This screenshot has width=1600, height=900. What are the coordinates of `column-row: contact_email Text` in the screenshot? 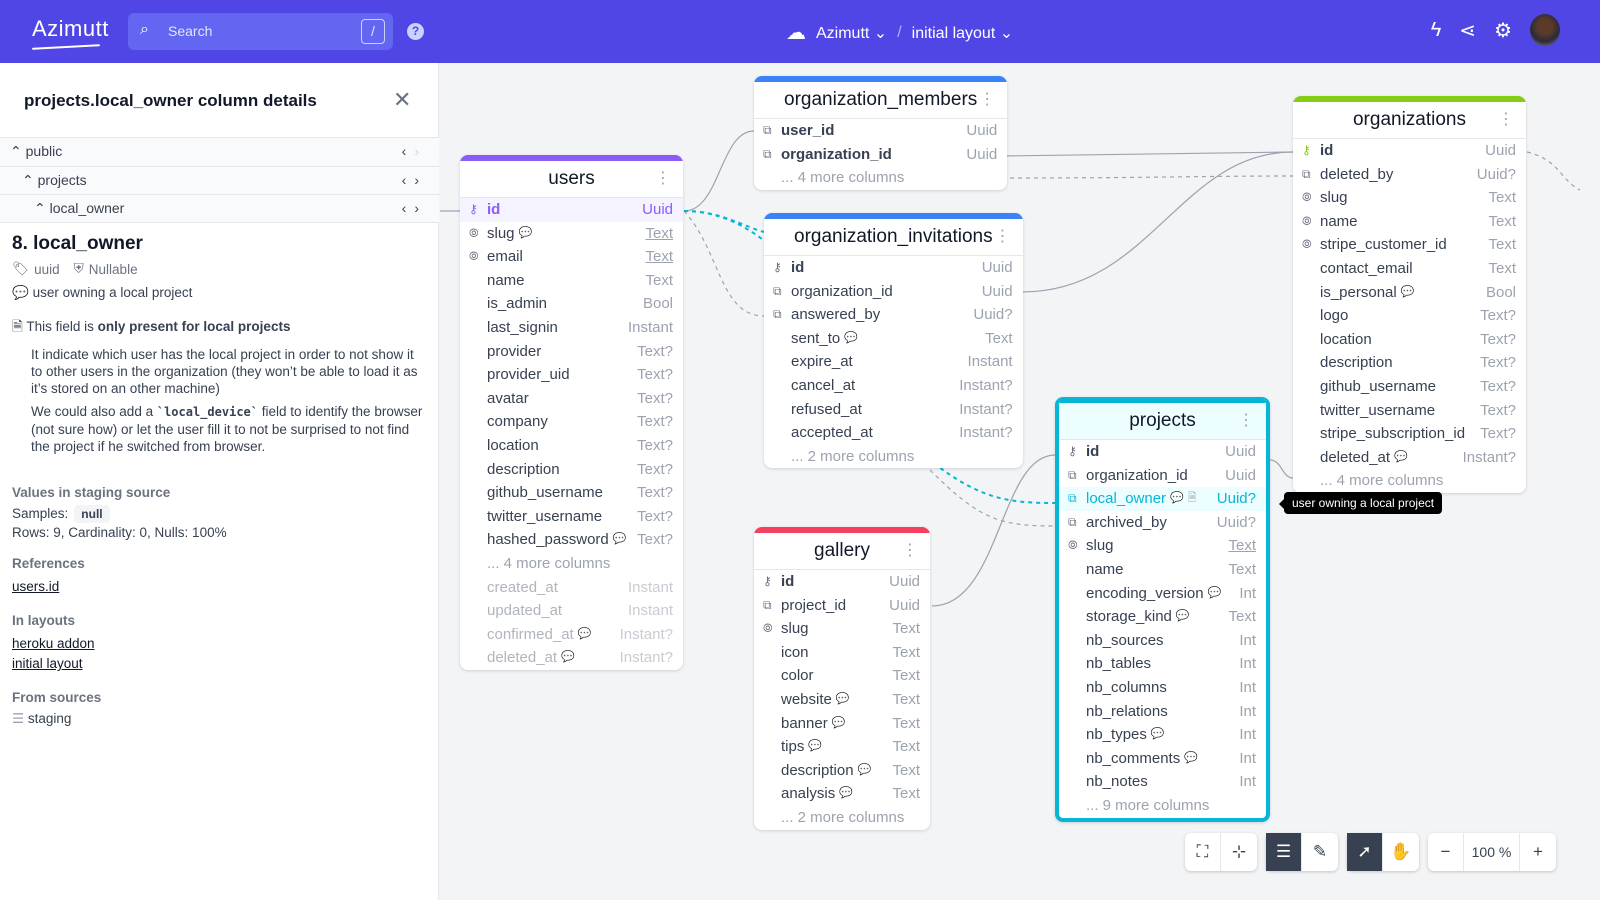 It's located at (1409, 269).